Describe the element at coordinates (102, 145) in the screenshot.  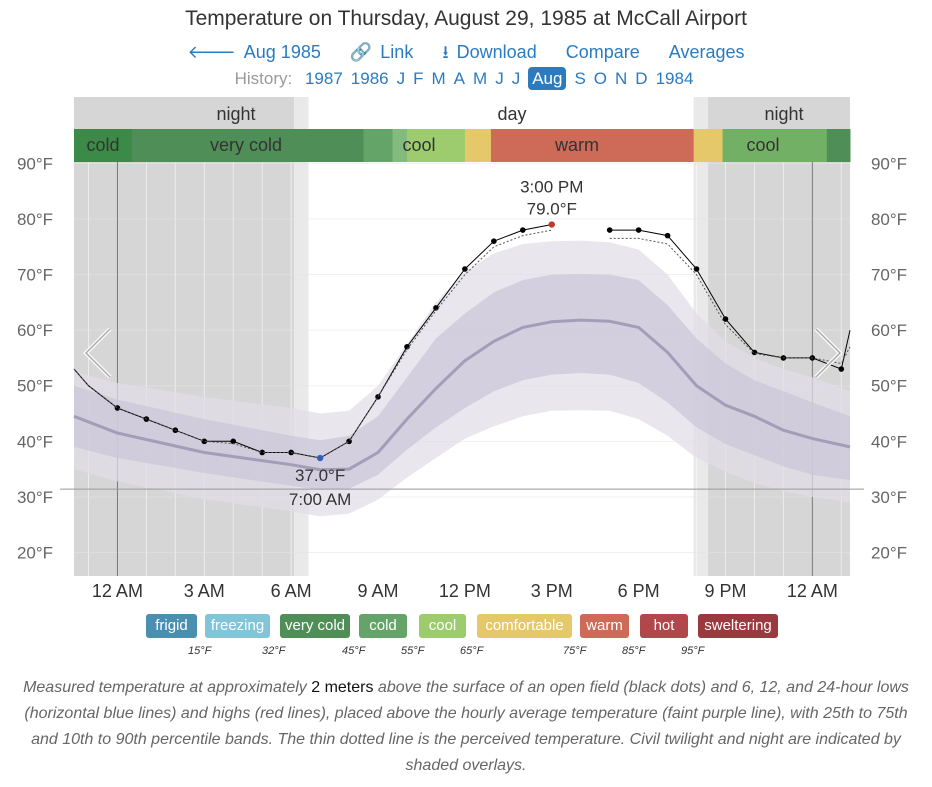
I see `category-label-0: cold` at that location.